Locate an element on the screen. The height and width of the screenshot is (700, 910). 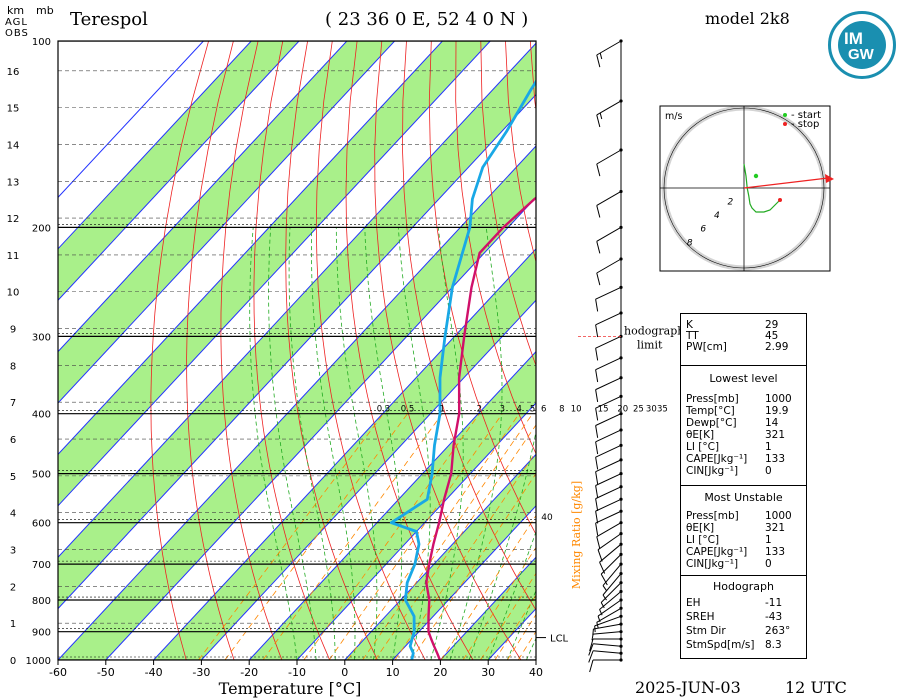
mixing-ratio-label: 5 is located at coordinates (532, 410).